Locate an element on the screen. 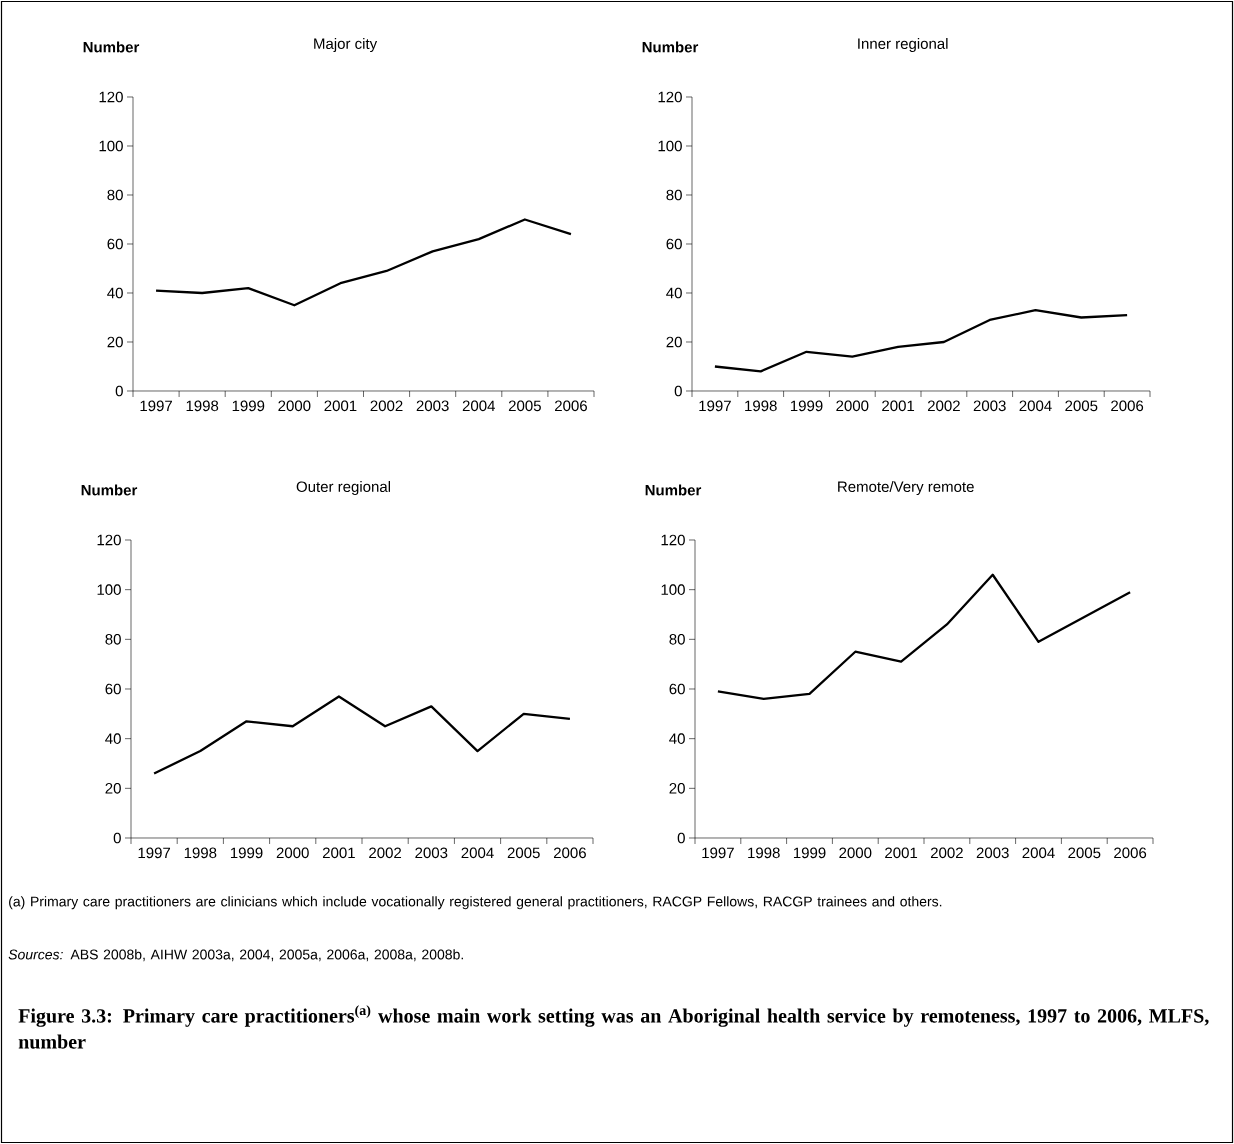 The image size is (1234, 1144). chart-title: Outer regional is located at coordinates (343, 488).